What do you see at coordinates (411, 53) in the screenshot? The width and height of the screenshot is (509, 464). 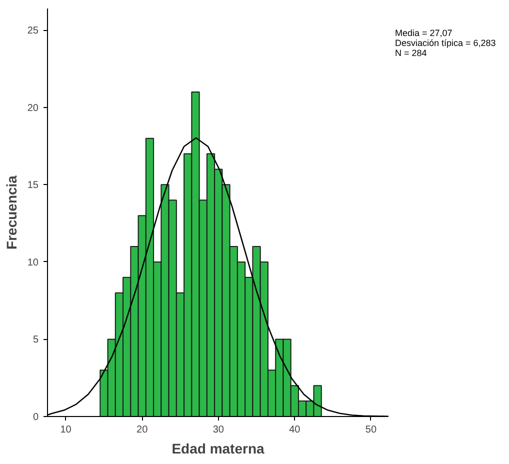 I see `text: N = 284` at bounding box center [411, 53].